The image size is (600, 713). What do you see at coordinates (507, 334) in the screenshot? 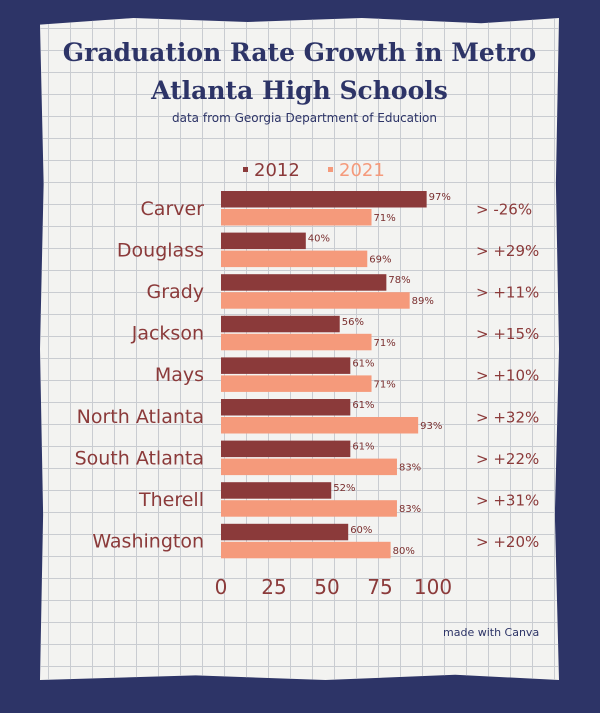
I see `change-label: > +15%` at bounding box center [507, 334].